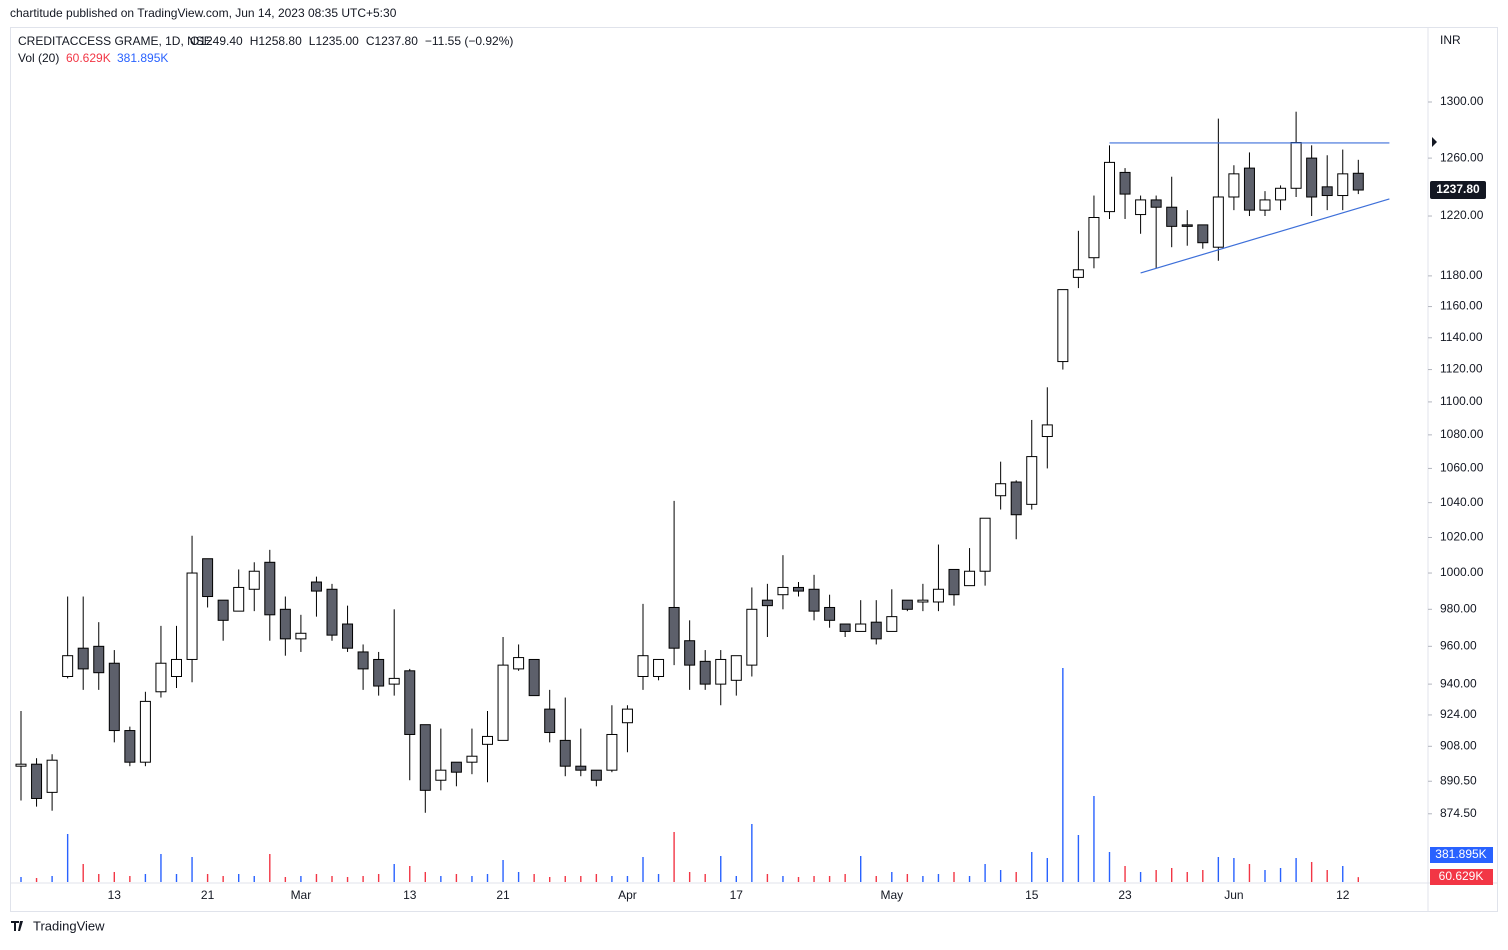 The height and width of the screenshot is (950, 1508). What do you see at coordinates (1461, 855) in the screenshot?
I see `volume-ma-box` at bounding box center [1461, 855].